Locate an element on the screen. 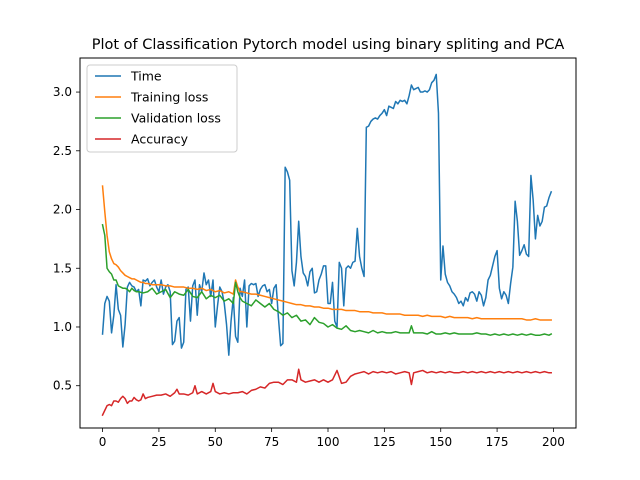  x-tick-label: 125 is located at coordinates (384, 442).